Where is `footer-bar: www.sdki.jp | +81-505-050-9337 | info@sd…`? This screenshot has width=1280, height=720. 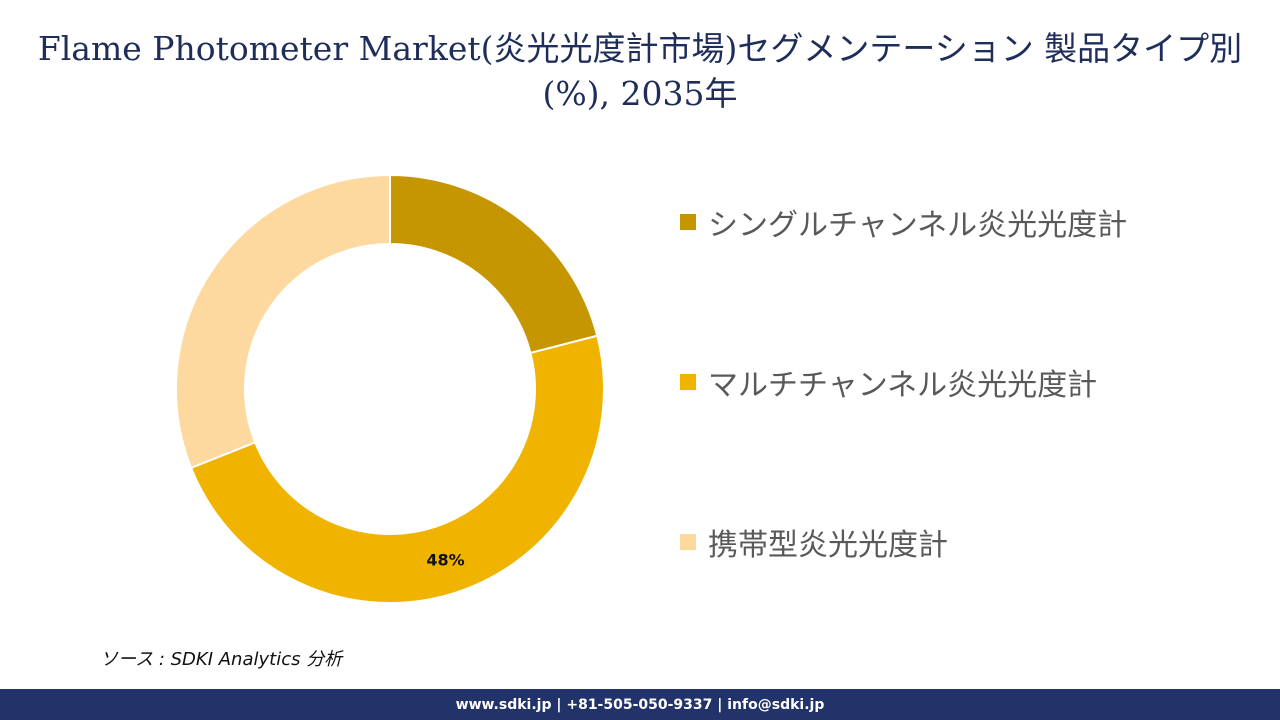 footer-bar: www.sdki.jp | +81-505-050-9337 | info@sd… is located at coordinates (640, 704).